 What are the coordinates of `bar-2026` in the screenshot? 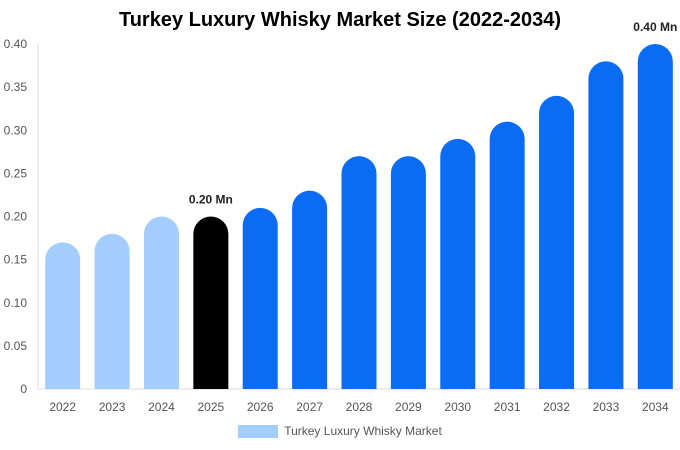 It's located at (260, 298).